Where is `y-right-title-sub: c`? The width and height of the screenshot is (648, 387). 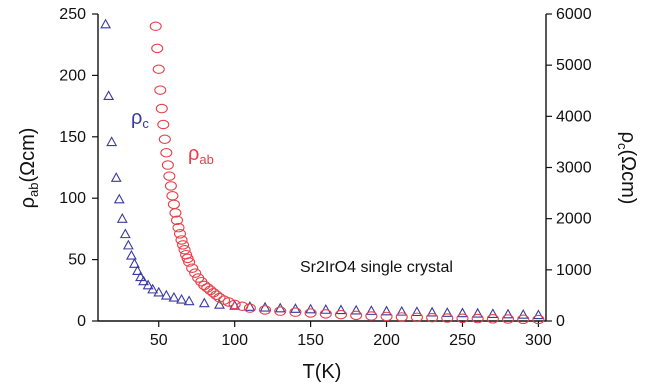 y-right-title-sub: c is located at coordinates (622, 146).